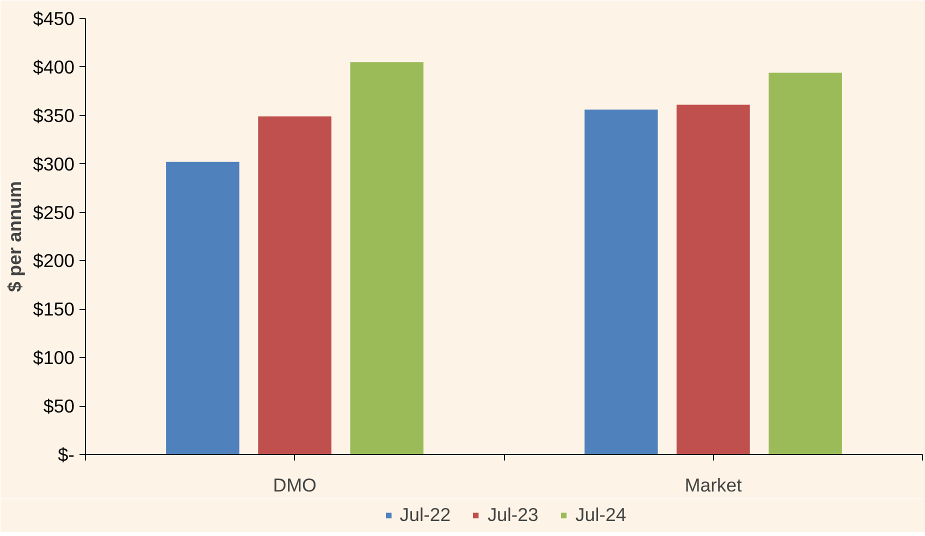  I want to click on y-axis-title: $ per annum, so click(14, 236).